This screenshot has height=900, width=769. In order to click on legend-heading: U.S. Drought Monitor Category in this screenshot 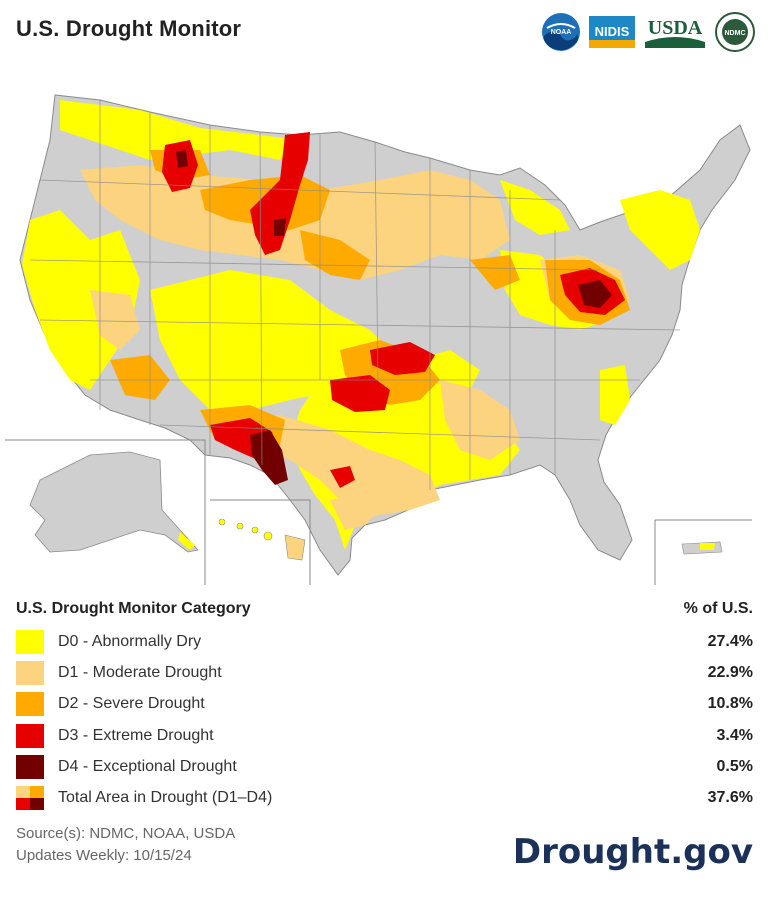, I will do `click(133, 608)`.